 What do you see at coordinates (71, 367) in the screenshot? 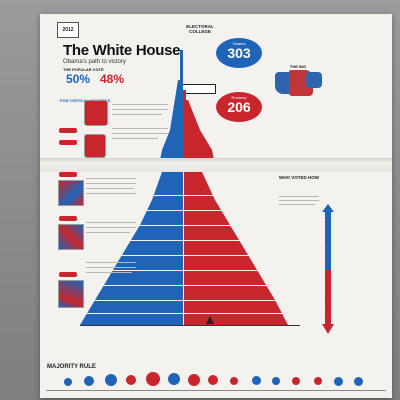
I see `majority-rule-label: MAJORITY RULE` at bounding box center [71, 367].